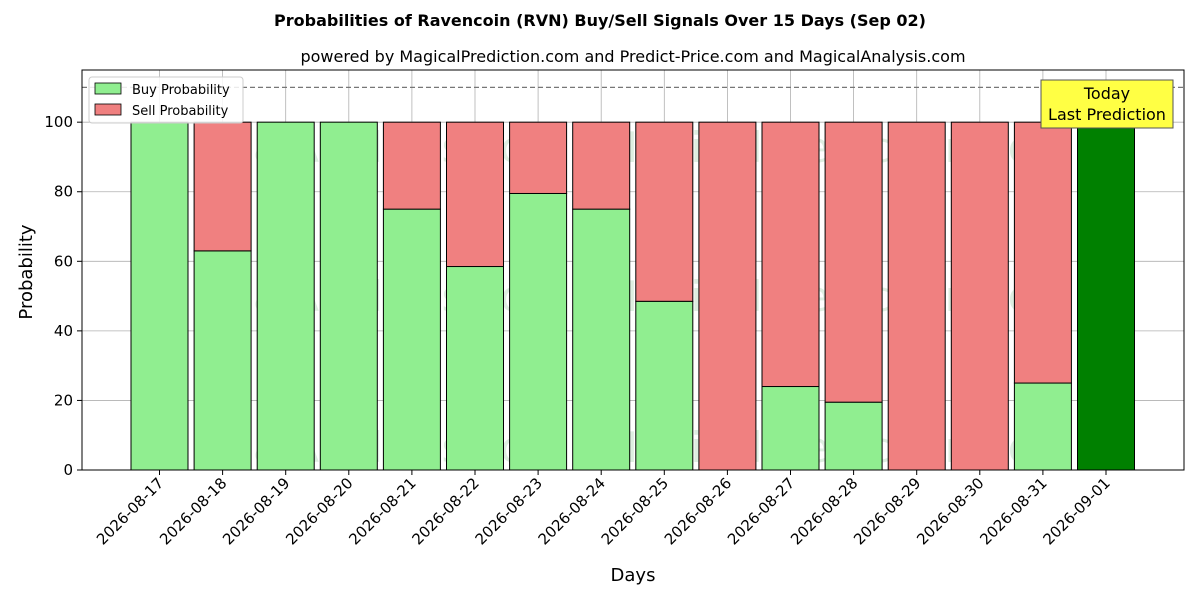 The width and height of the screenshot is (1200, 600). Describe the element at coordinates (180, 111) in the screenshot. I see `legend-label-sell: Sell Probability` at that location.